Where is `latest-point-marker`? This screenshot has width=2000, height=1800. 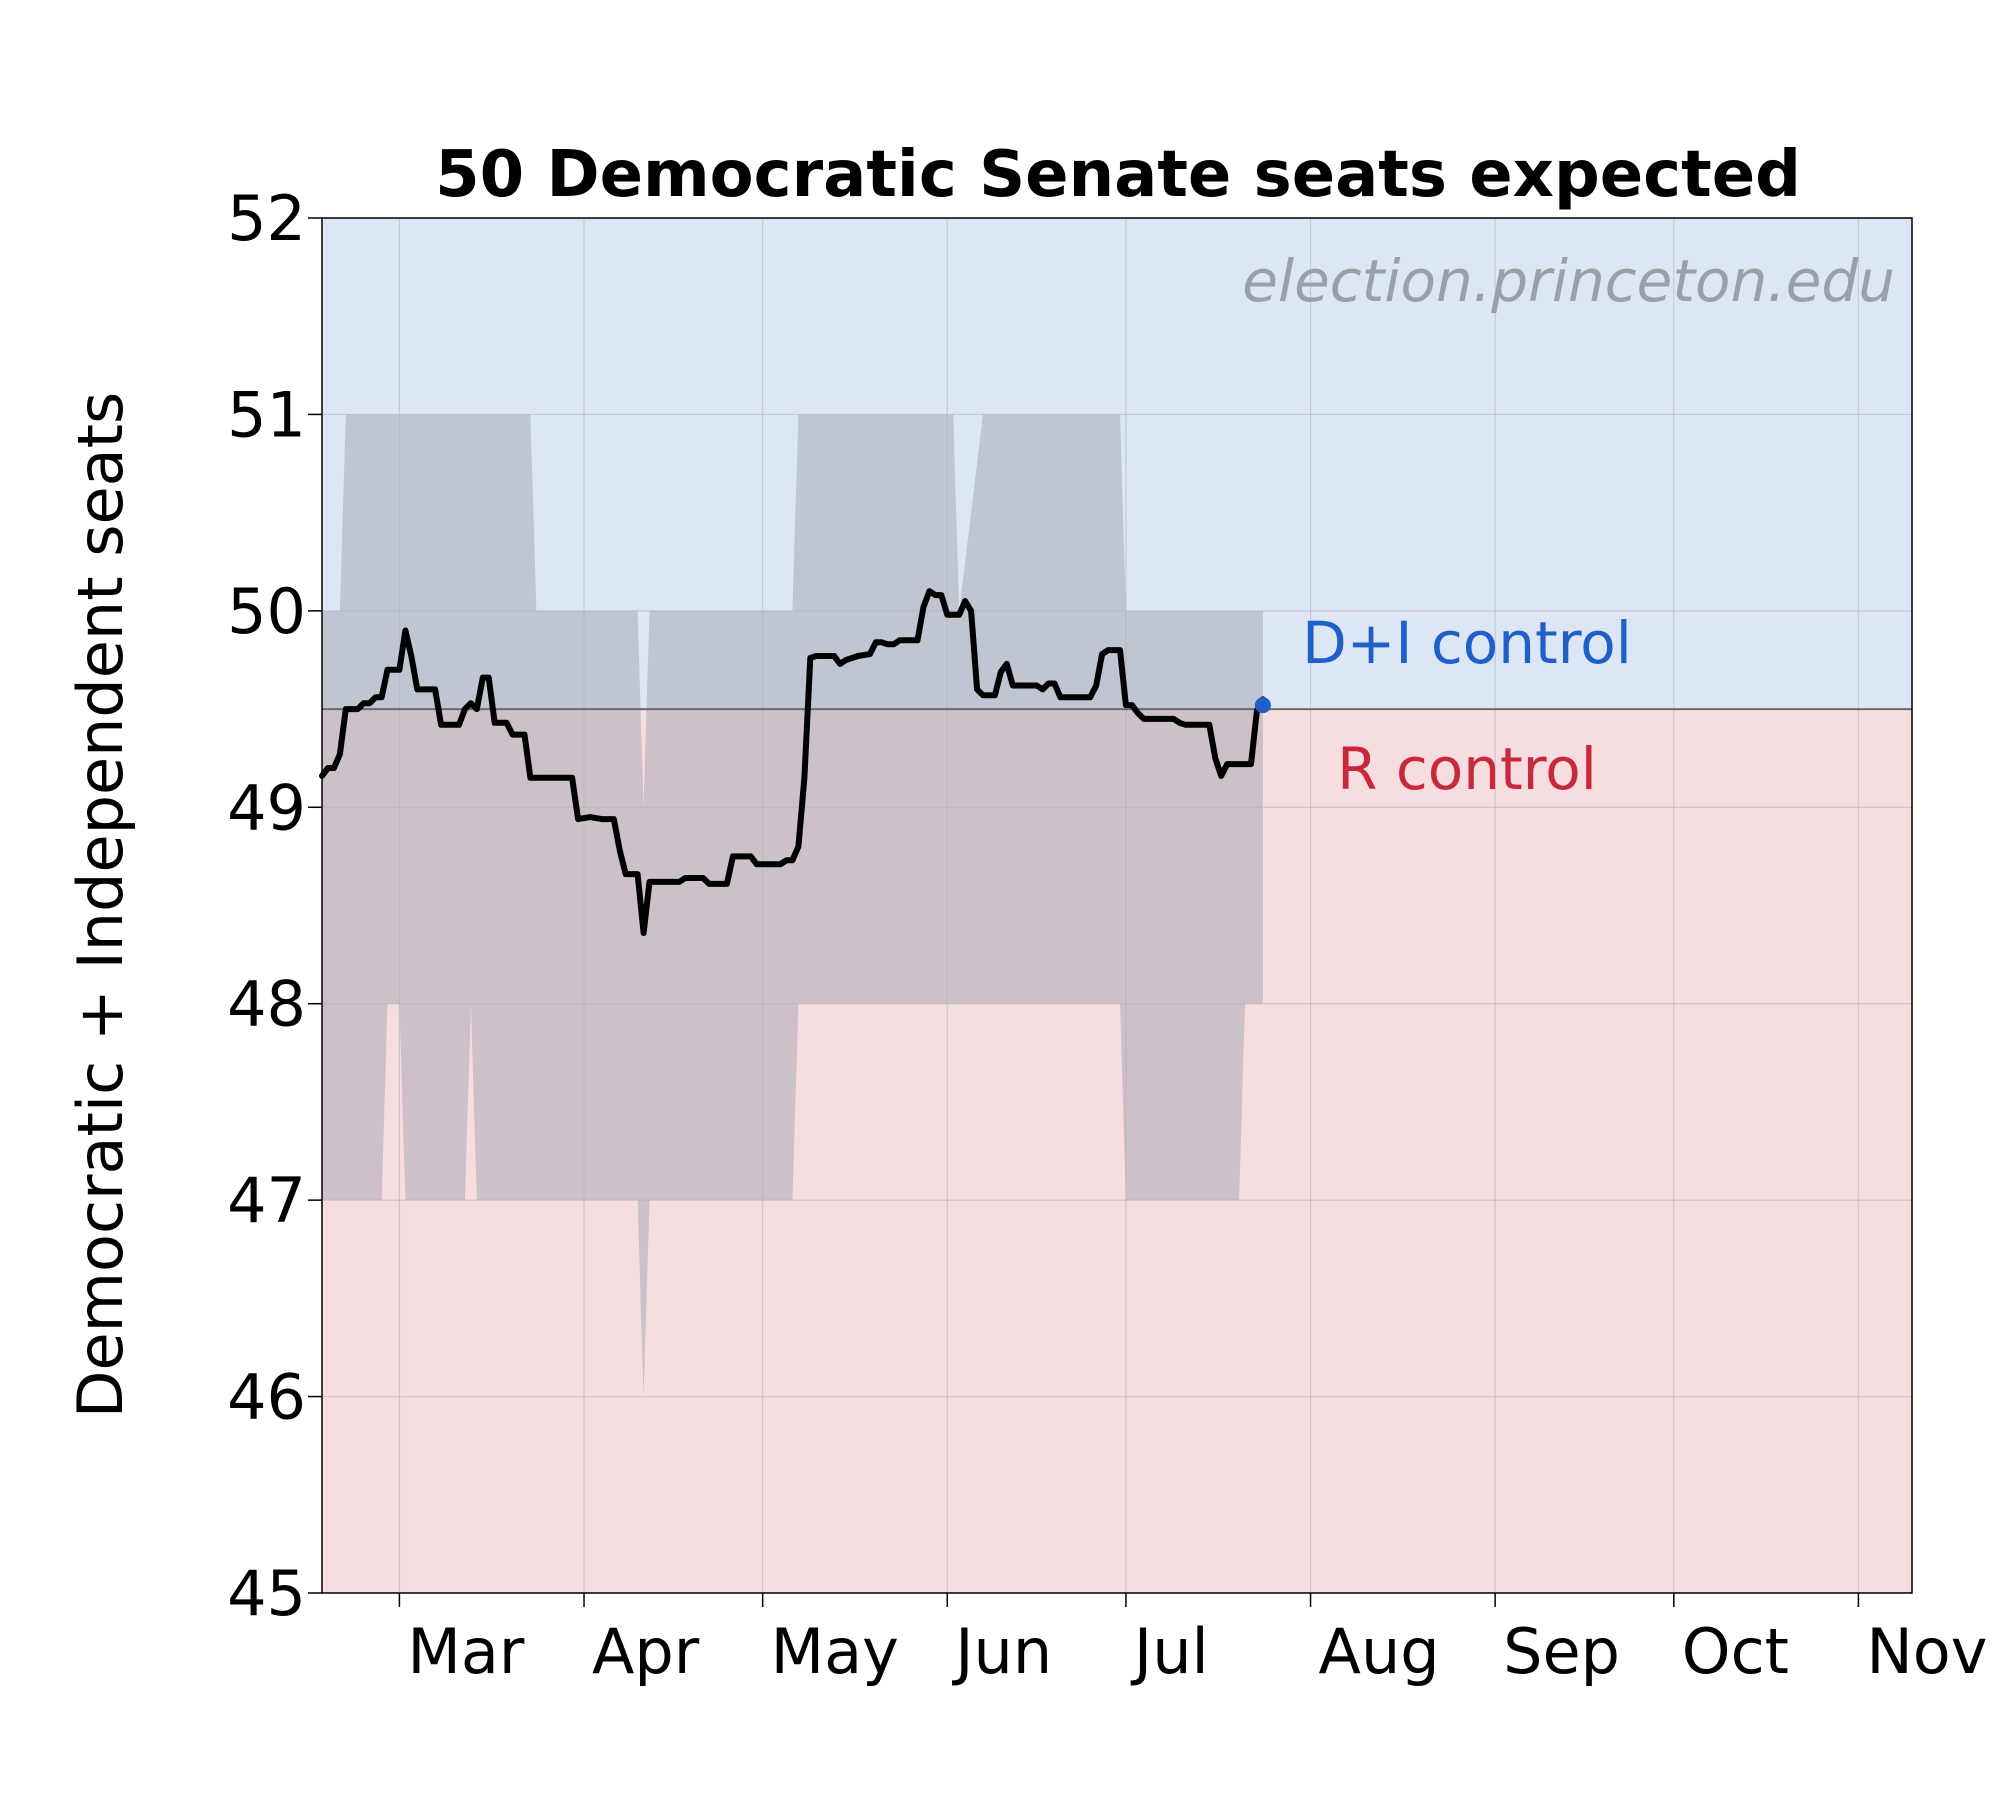
latest-point-marker is located at coordinates (1263, 705).